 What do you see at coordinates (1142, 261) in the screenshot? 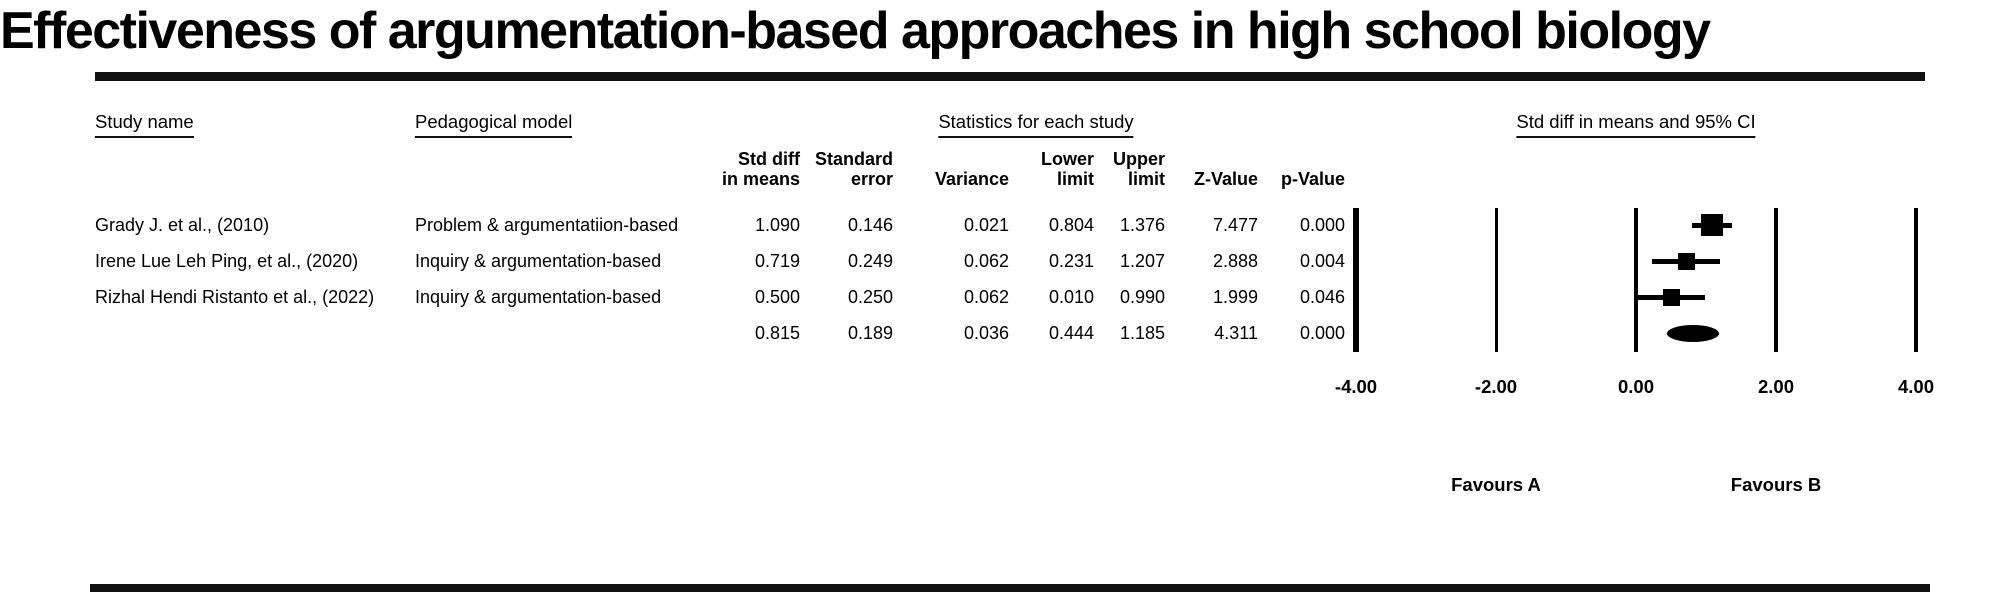
I see `upper-limit-cell: 1.207` at bounding box center [1142, 261].